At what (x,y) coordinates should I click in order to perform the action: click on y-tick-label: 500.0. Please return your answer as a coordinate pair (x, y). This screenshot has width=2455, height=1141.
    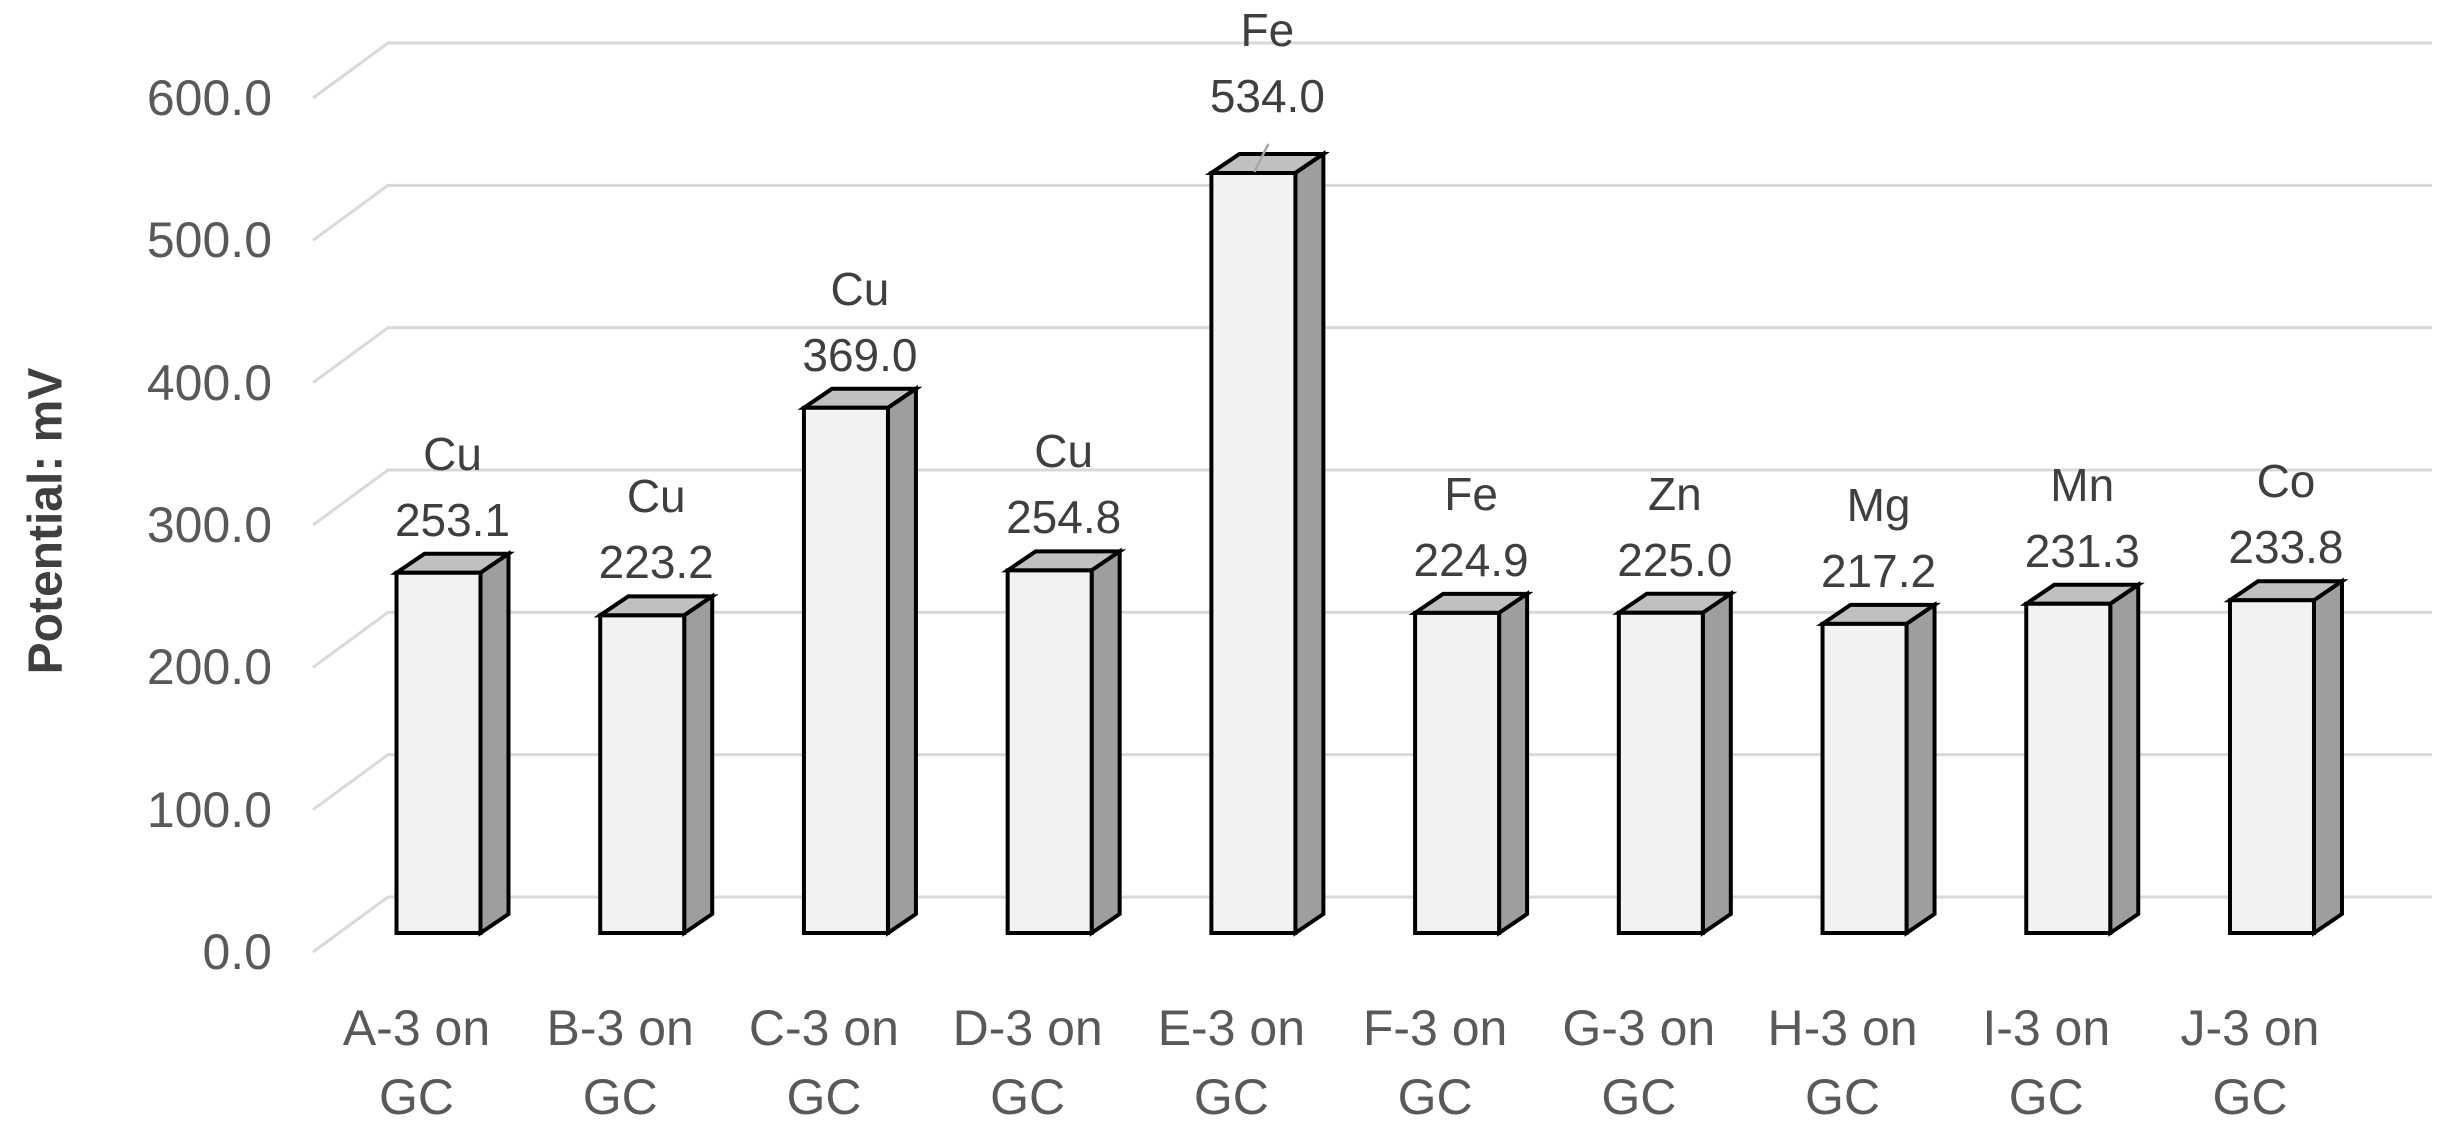
    Looking at the image, I should click on (209, 240).